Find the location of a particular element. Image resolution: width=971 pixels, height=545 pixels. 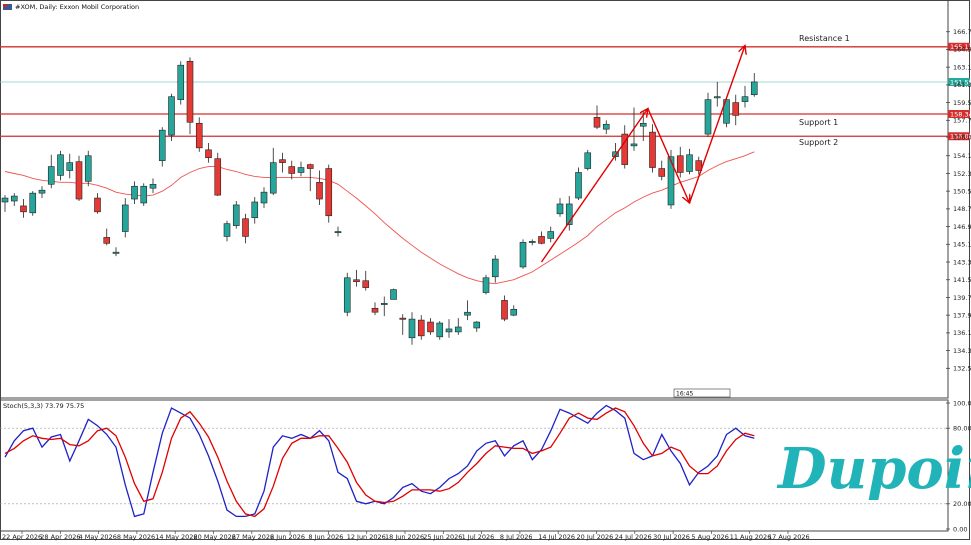

stoch-tick-label: 80.00 is located at coordinates (962, 429).